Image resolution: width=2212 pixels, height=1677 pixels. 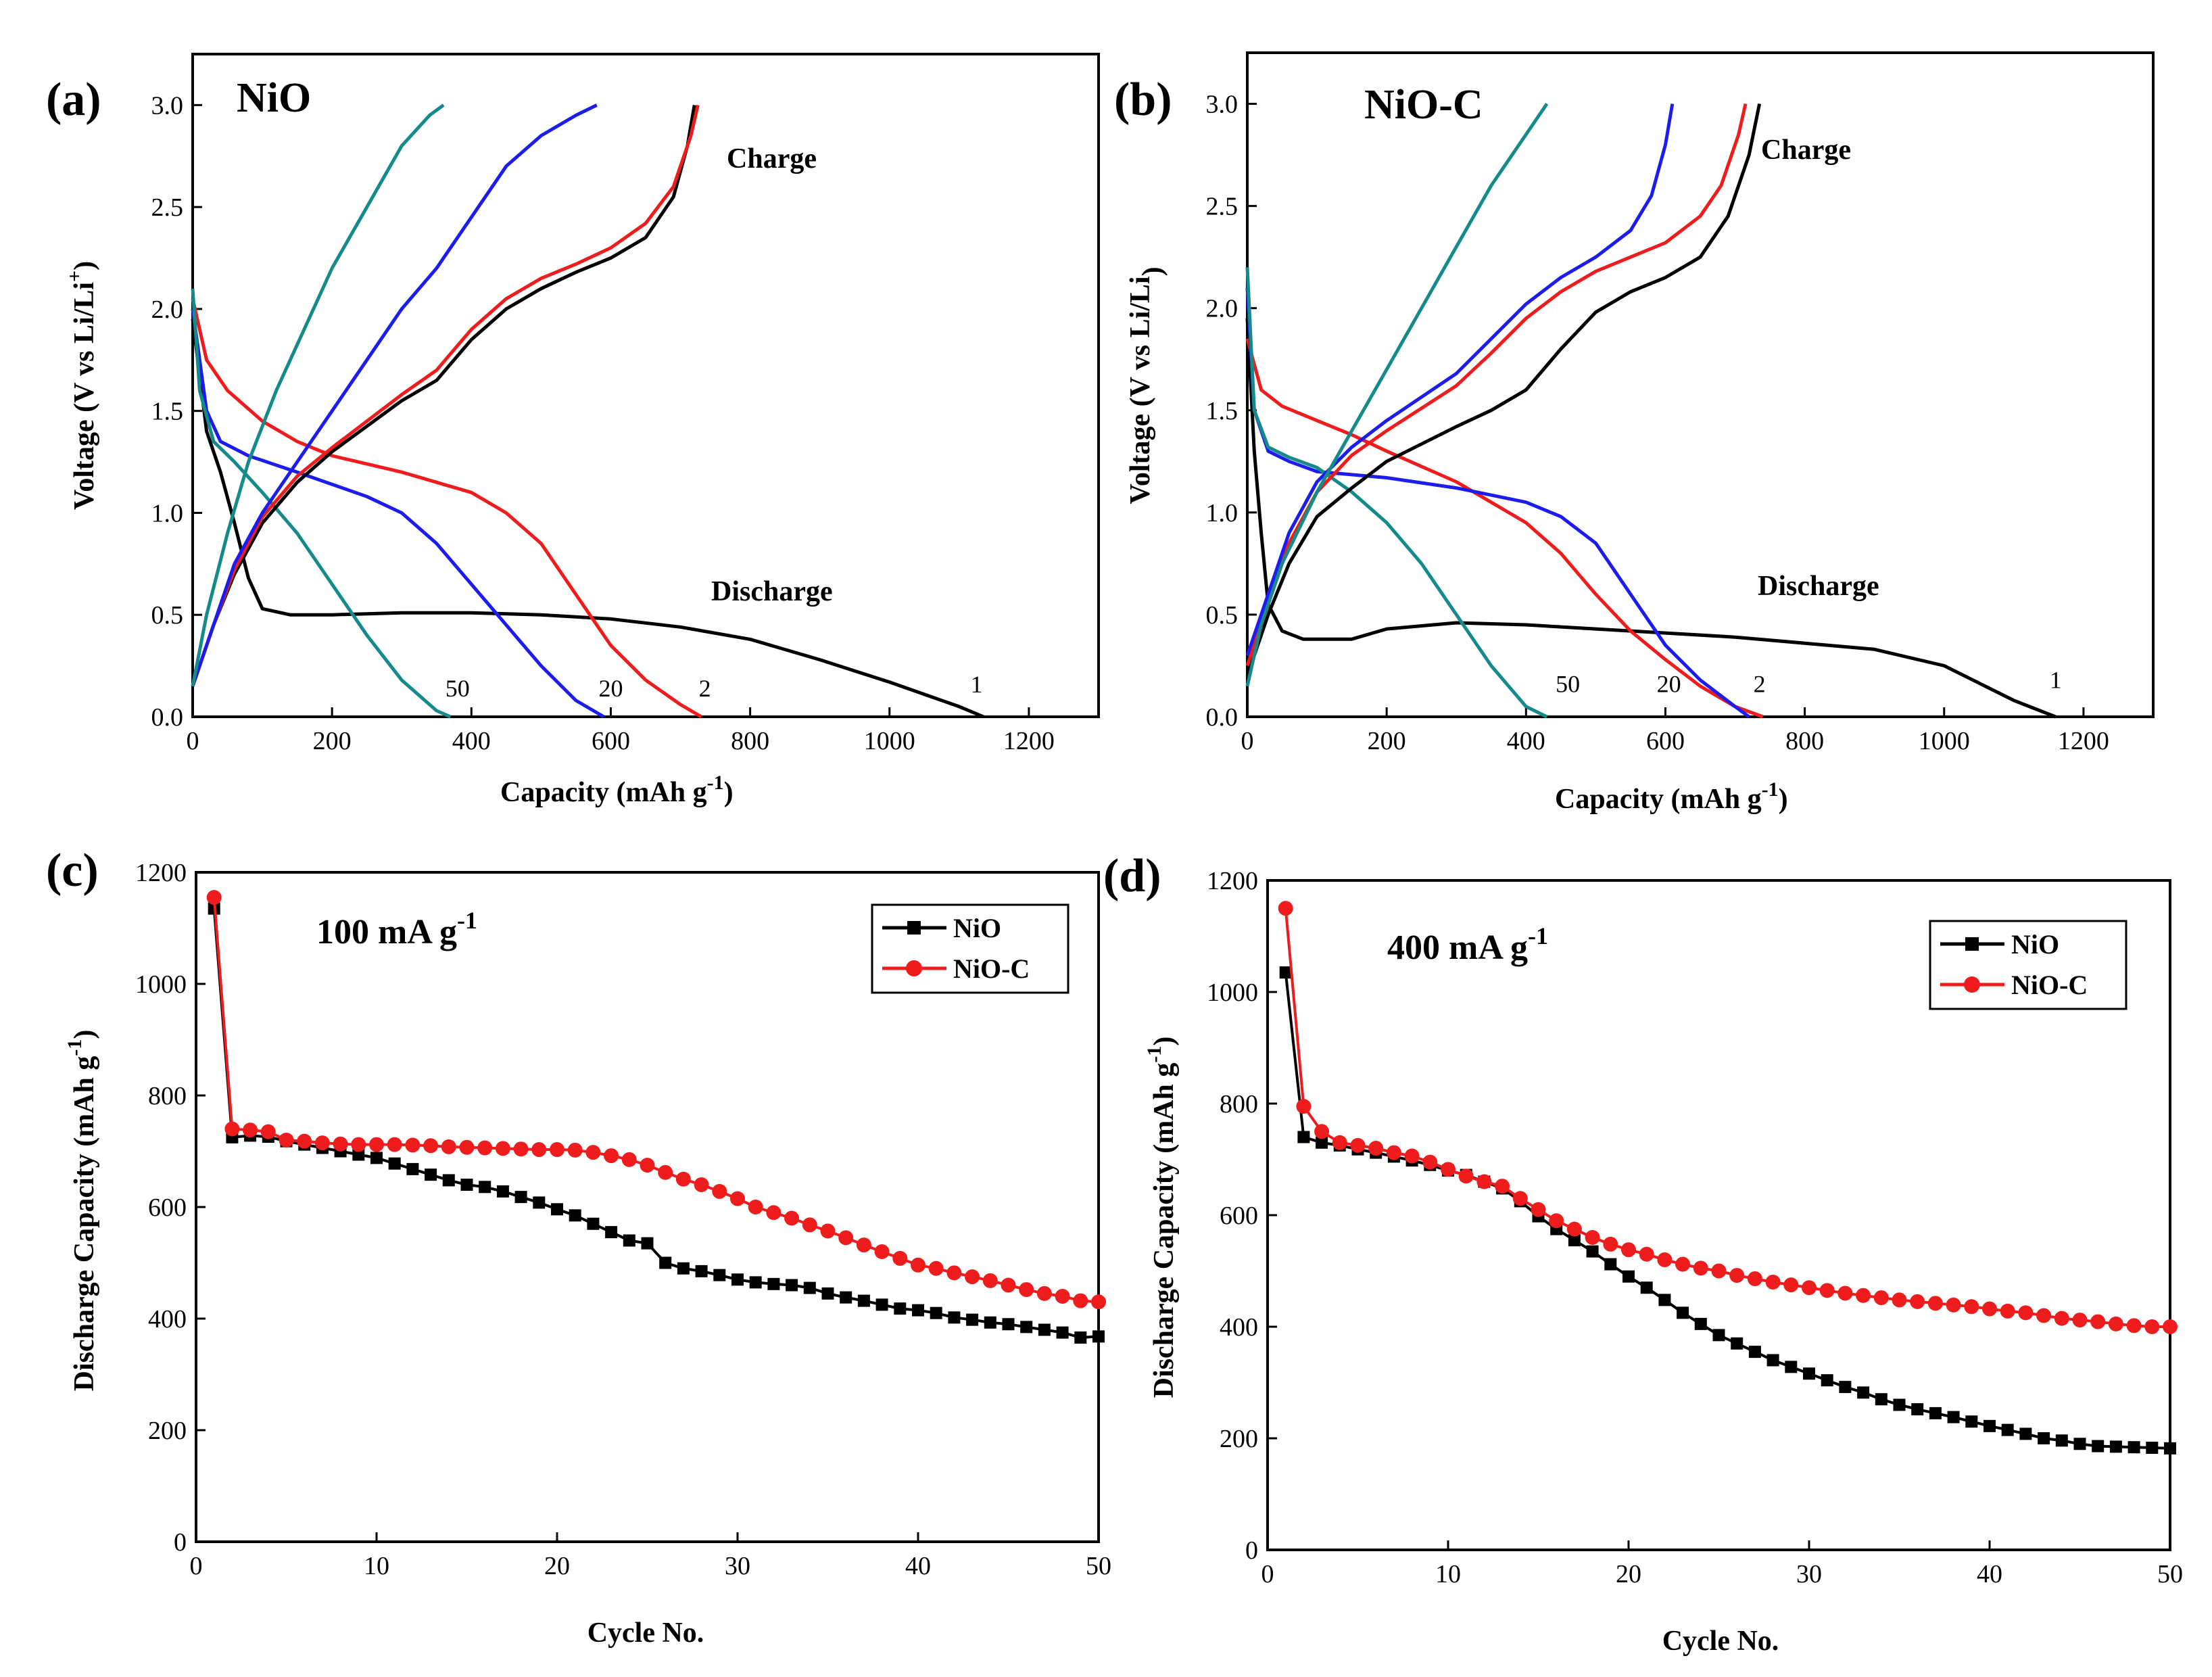 I want to click on y-tick-label: 1.5, so click(x=168, y=412).